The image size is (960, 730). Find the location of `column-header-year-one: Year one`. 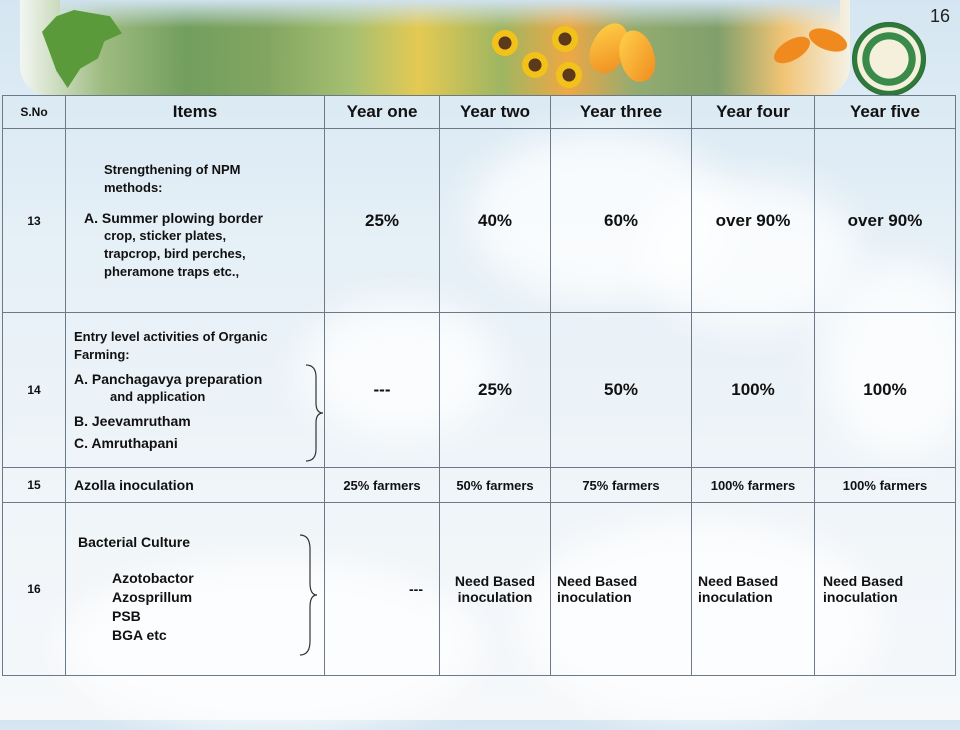

column-header-year-one: Year one is located at coordinates (382, 112).